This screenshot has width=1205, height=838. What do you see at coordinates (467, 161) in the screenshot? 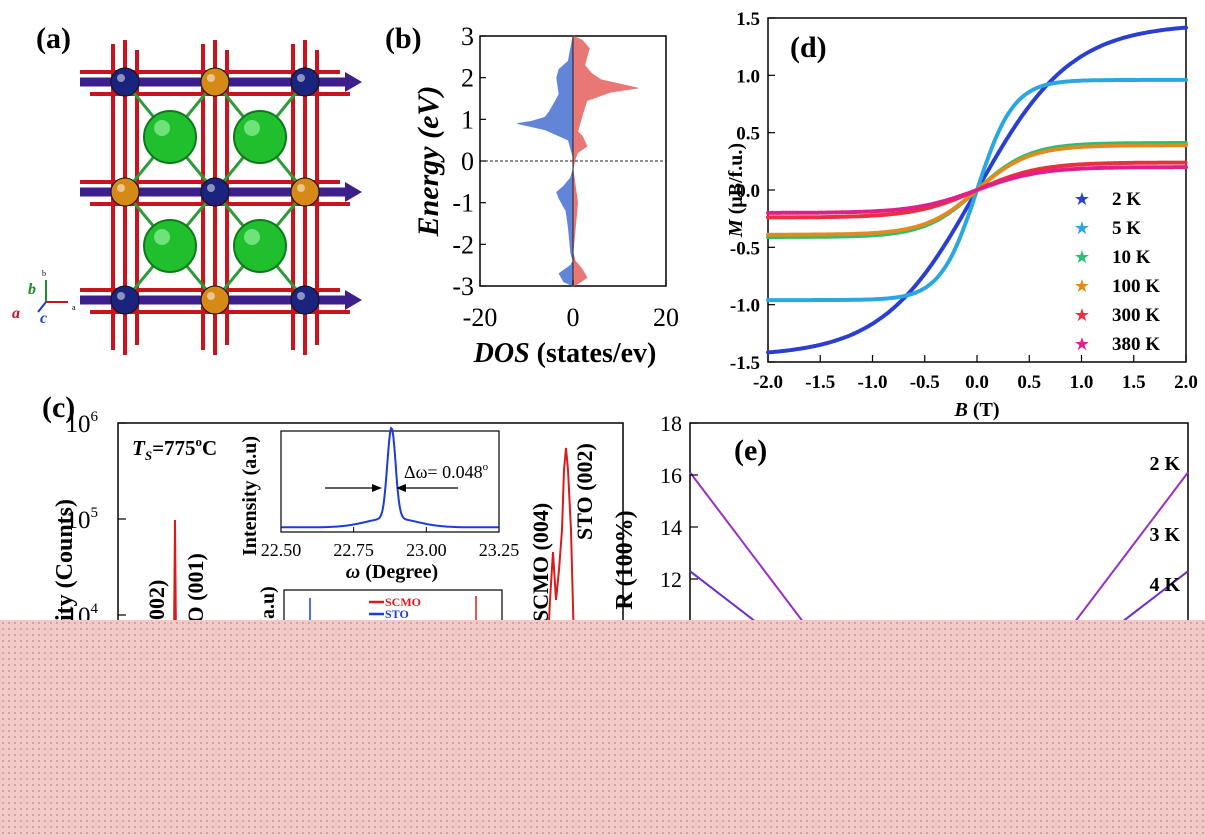
I see `dos-ytick-label-3: 0` at bounding box center [467, 161].